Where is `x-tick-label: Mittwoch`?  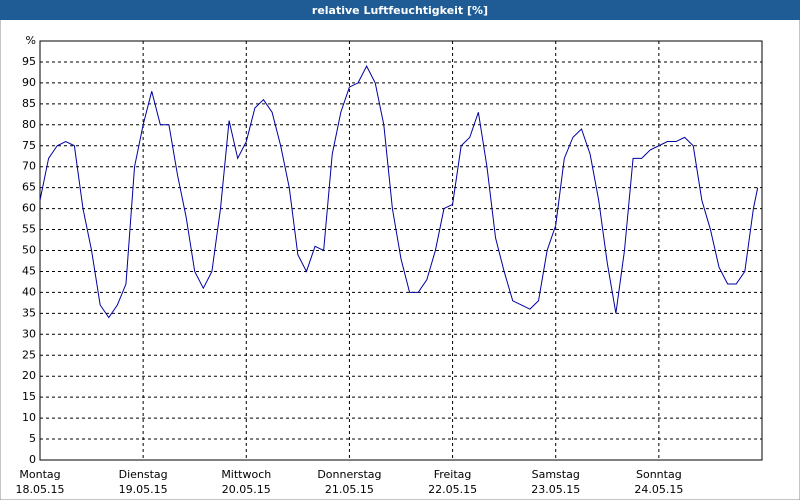
x-tick-label: Mittwoch is located at coordinates (246, 474).